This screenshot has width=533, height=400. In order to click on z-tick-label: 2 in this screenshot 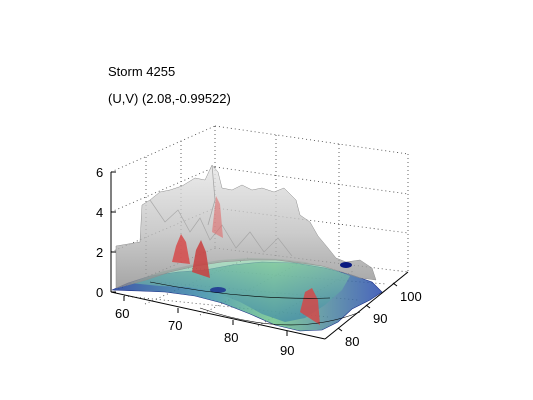, I will do `click(99, 252)`.